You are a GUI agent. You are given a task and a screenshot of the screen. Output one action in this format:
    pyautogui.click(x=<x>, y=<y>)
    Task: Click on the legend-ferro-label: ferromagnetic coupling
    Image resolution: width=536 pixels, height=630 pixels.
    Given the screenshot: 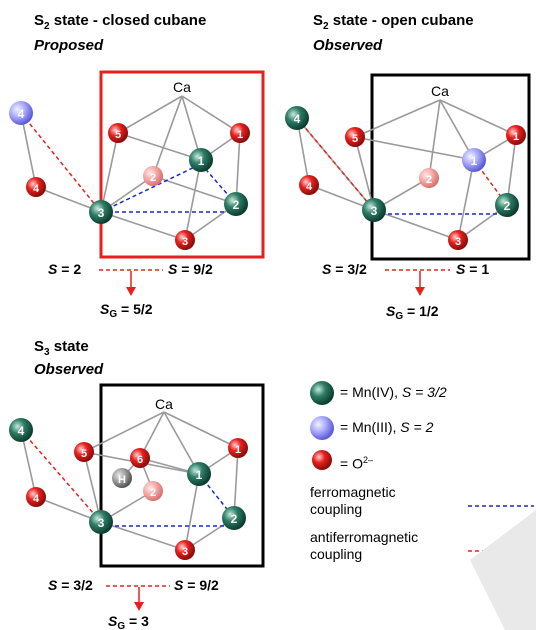 What is the action you would take?
    pyautogui.click(x=353, y=500)
    